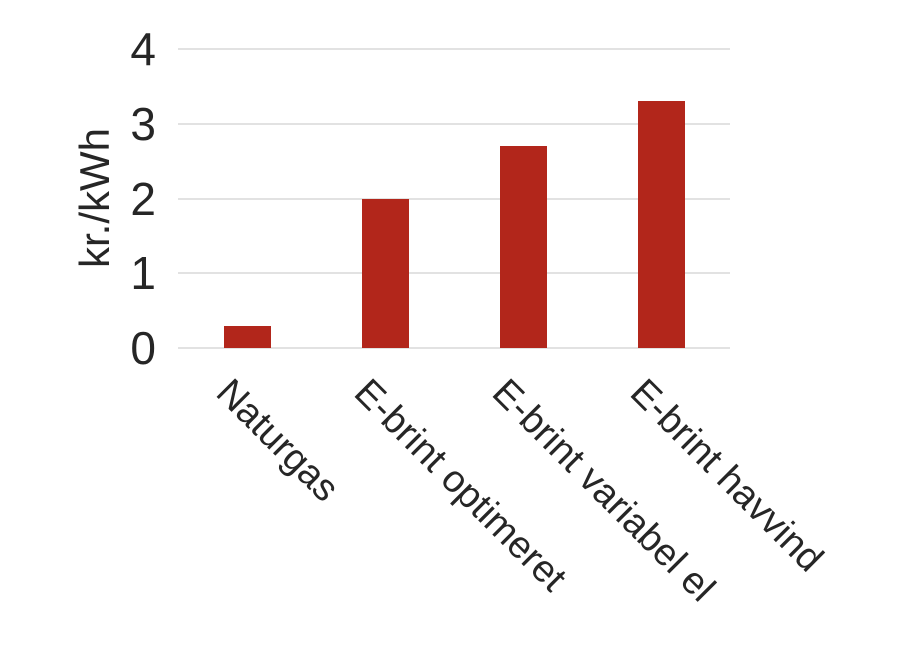 The image size is (898, 646). What do you see at coordinates (143, 273) in the screenshot?
I see `y-tick-label: 1` at bounding box center [143, 273].